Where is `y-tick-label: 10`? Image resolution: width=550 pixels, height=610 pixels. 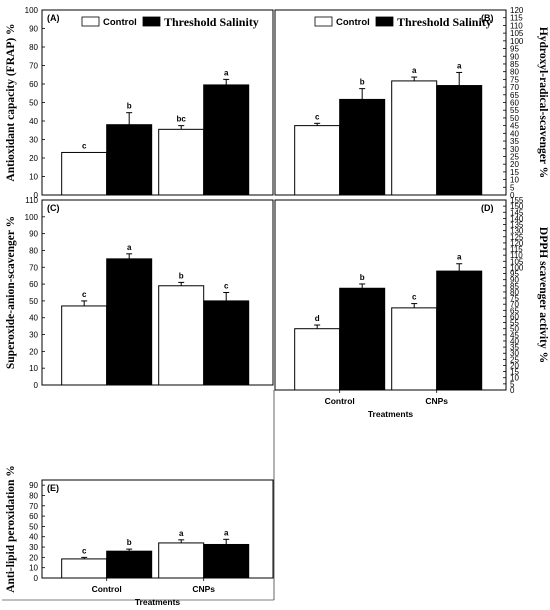
y-tick-label: 10 is located at coordinates (514, 180).